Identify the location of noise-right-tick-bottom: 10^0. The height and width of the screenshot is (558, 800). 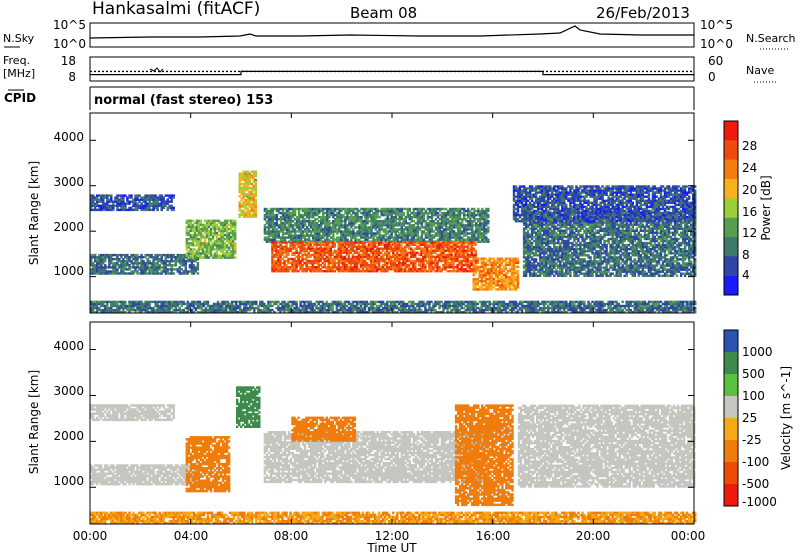
(716, 44).